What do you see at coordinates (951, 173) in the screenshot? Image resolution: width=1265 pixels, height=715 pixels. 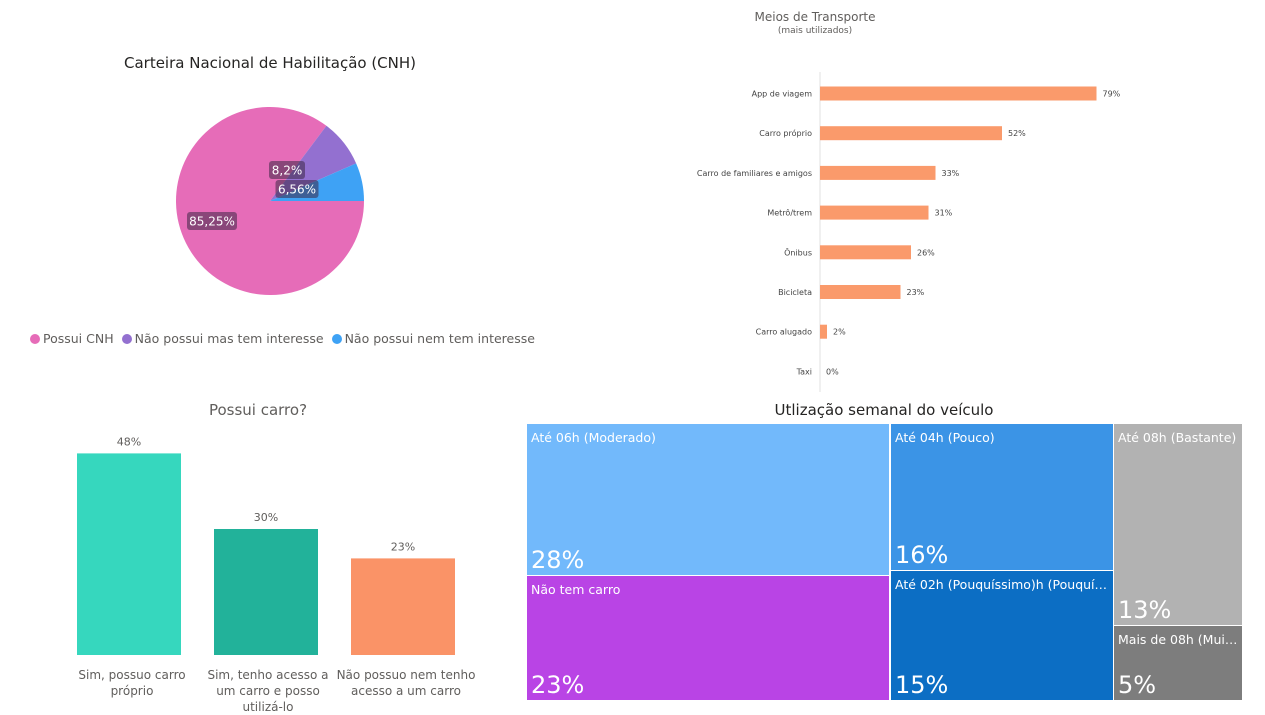 I see `bar-value-label: 33%` at bounding box center [951, 173].